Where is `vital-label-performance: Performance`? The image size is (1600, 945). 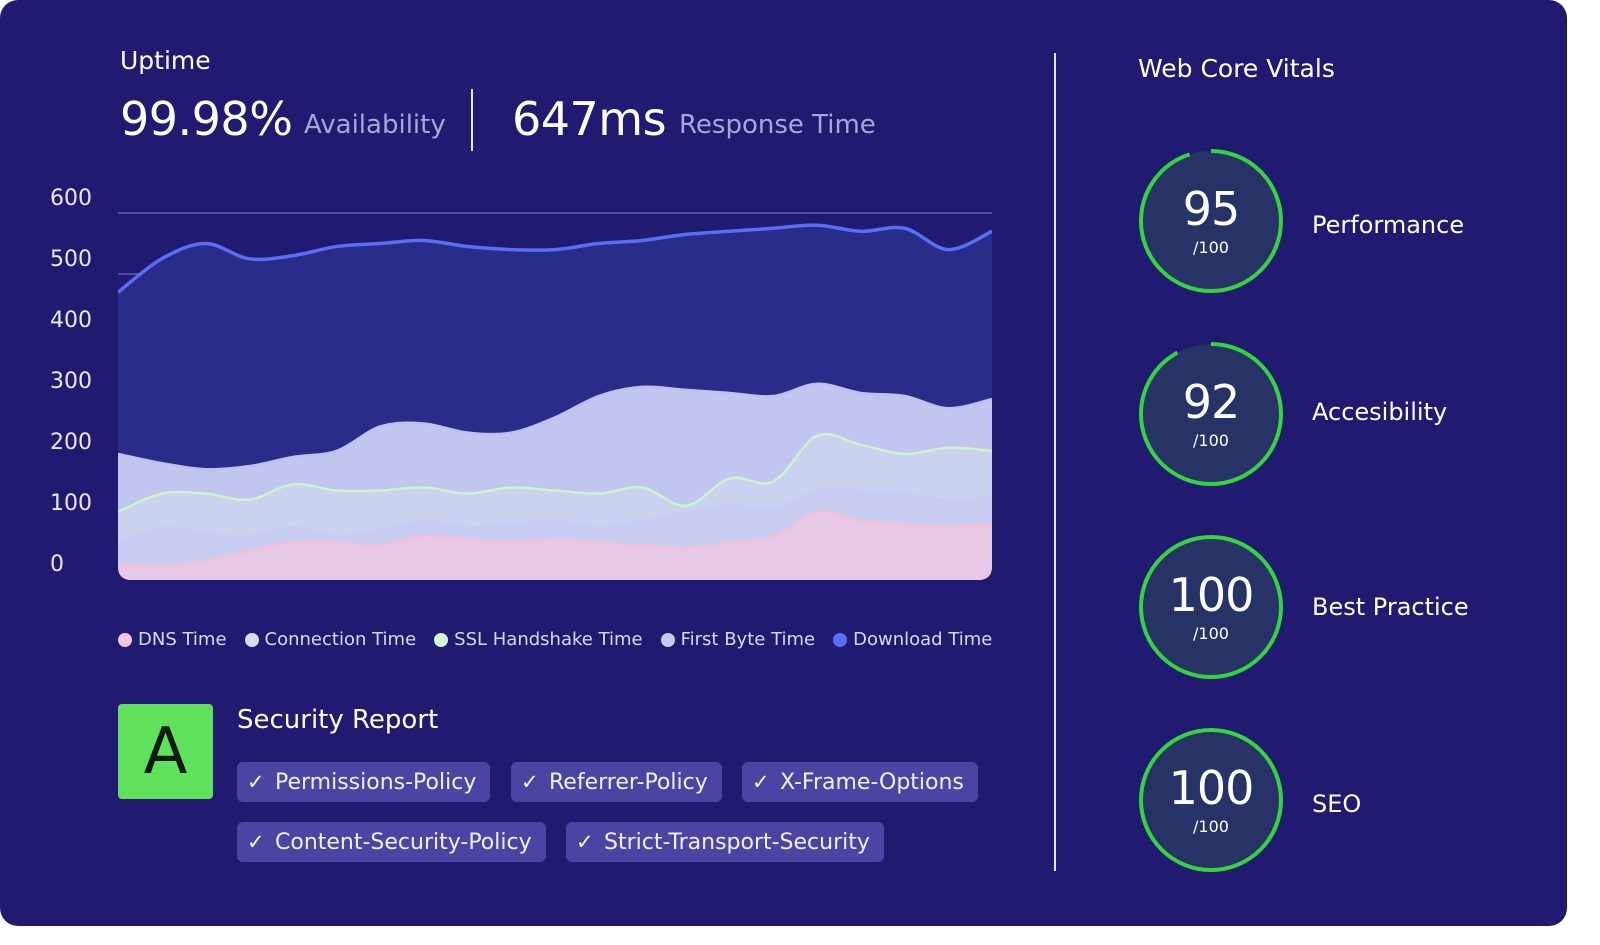 vital-label-performance: Performance is located at coordinates (1388, 225).